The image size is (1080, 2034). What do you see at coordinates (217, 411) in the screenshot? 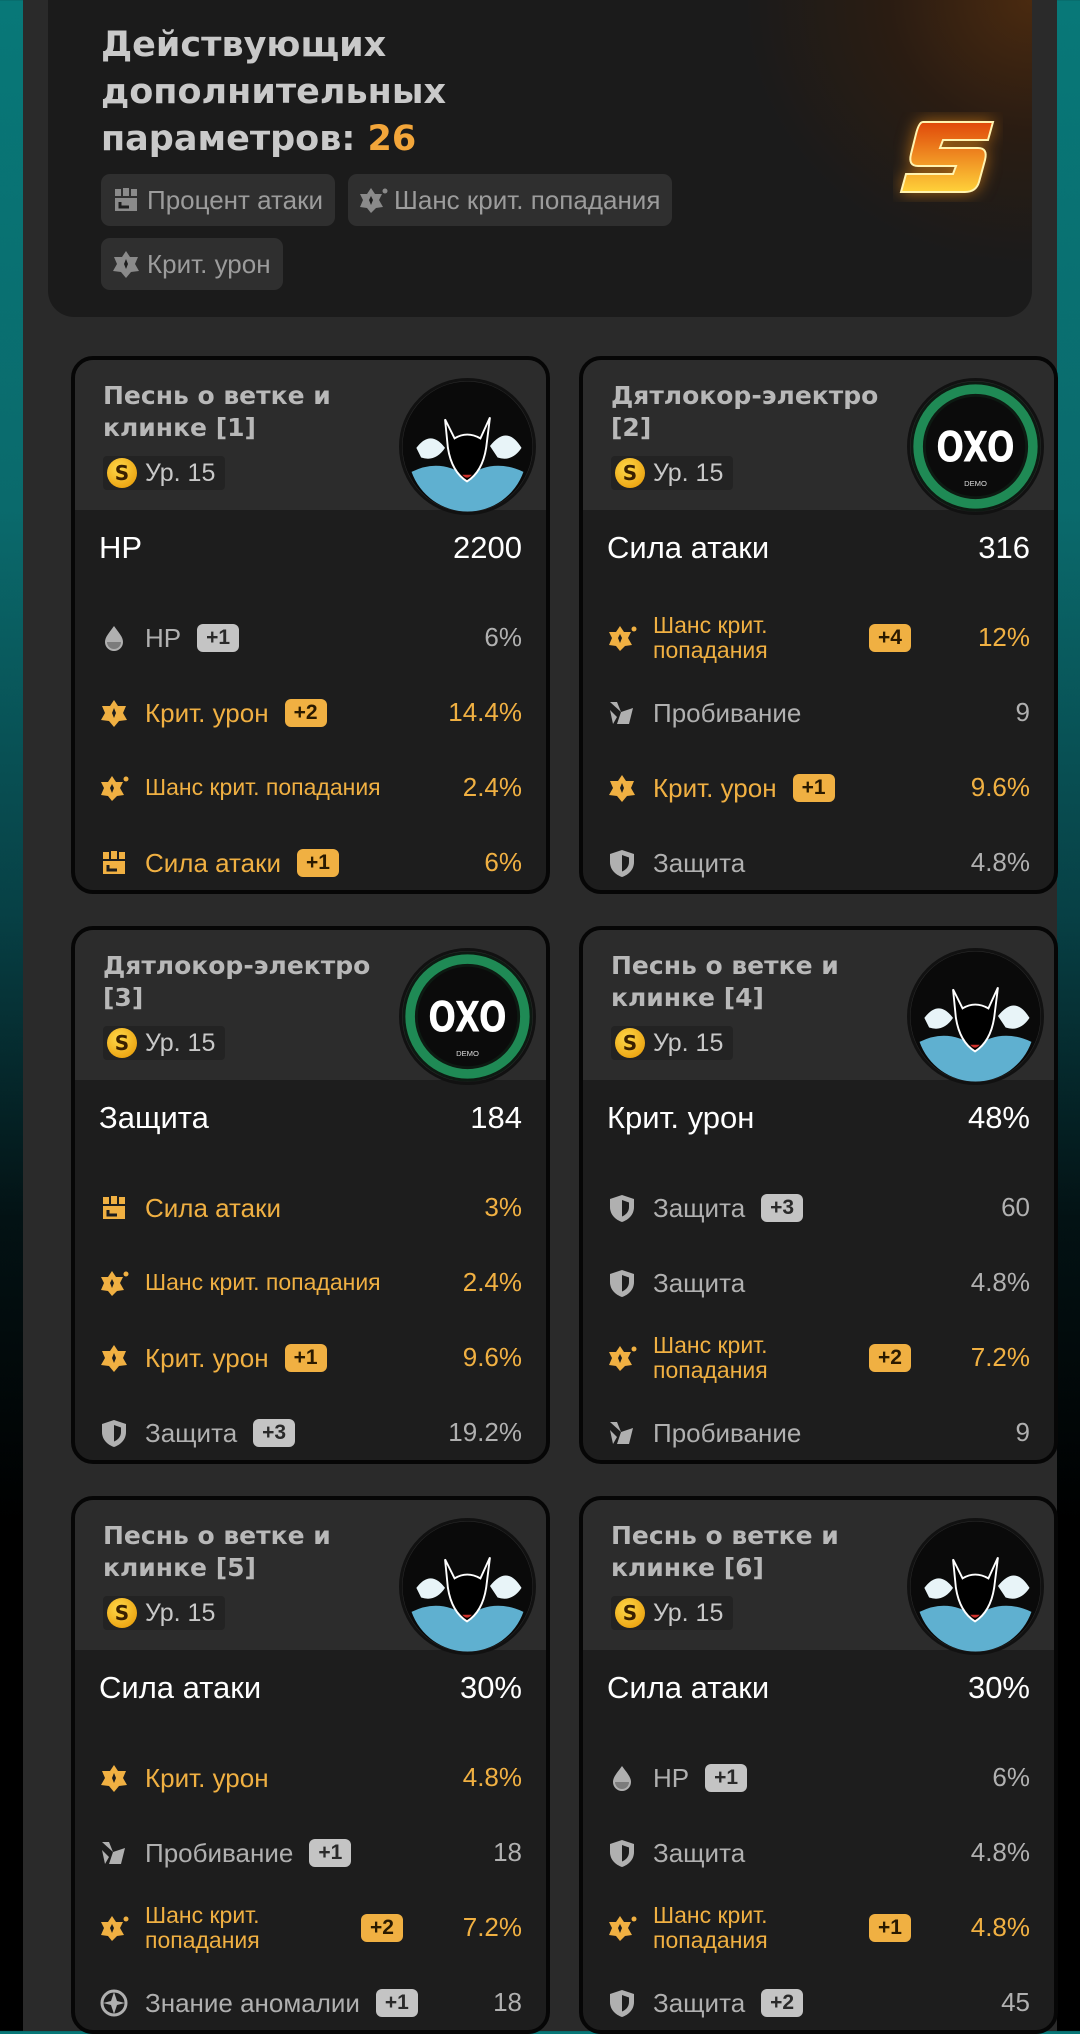
I see `disc-title: Песнь о ветке и клинке [1]` at bounding box center [217, 411].